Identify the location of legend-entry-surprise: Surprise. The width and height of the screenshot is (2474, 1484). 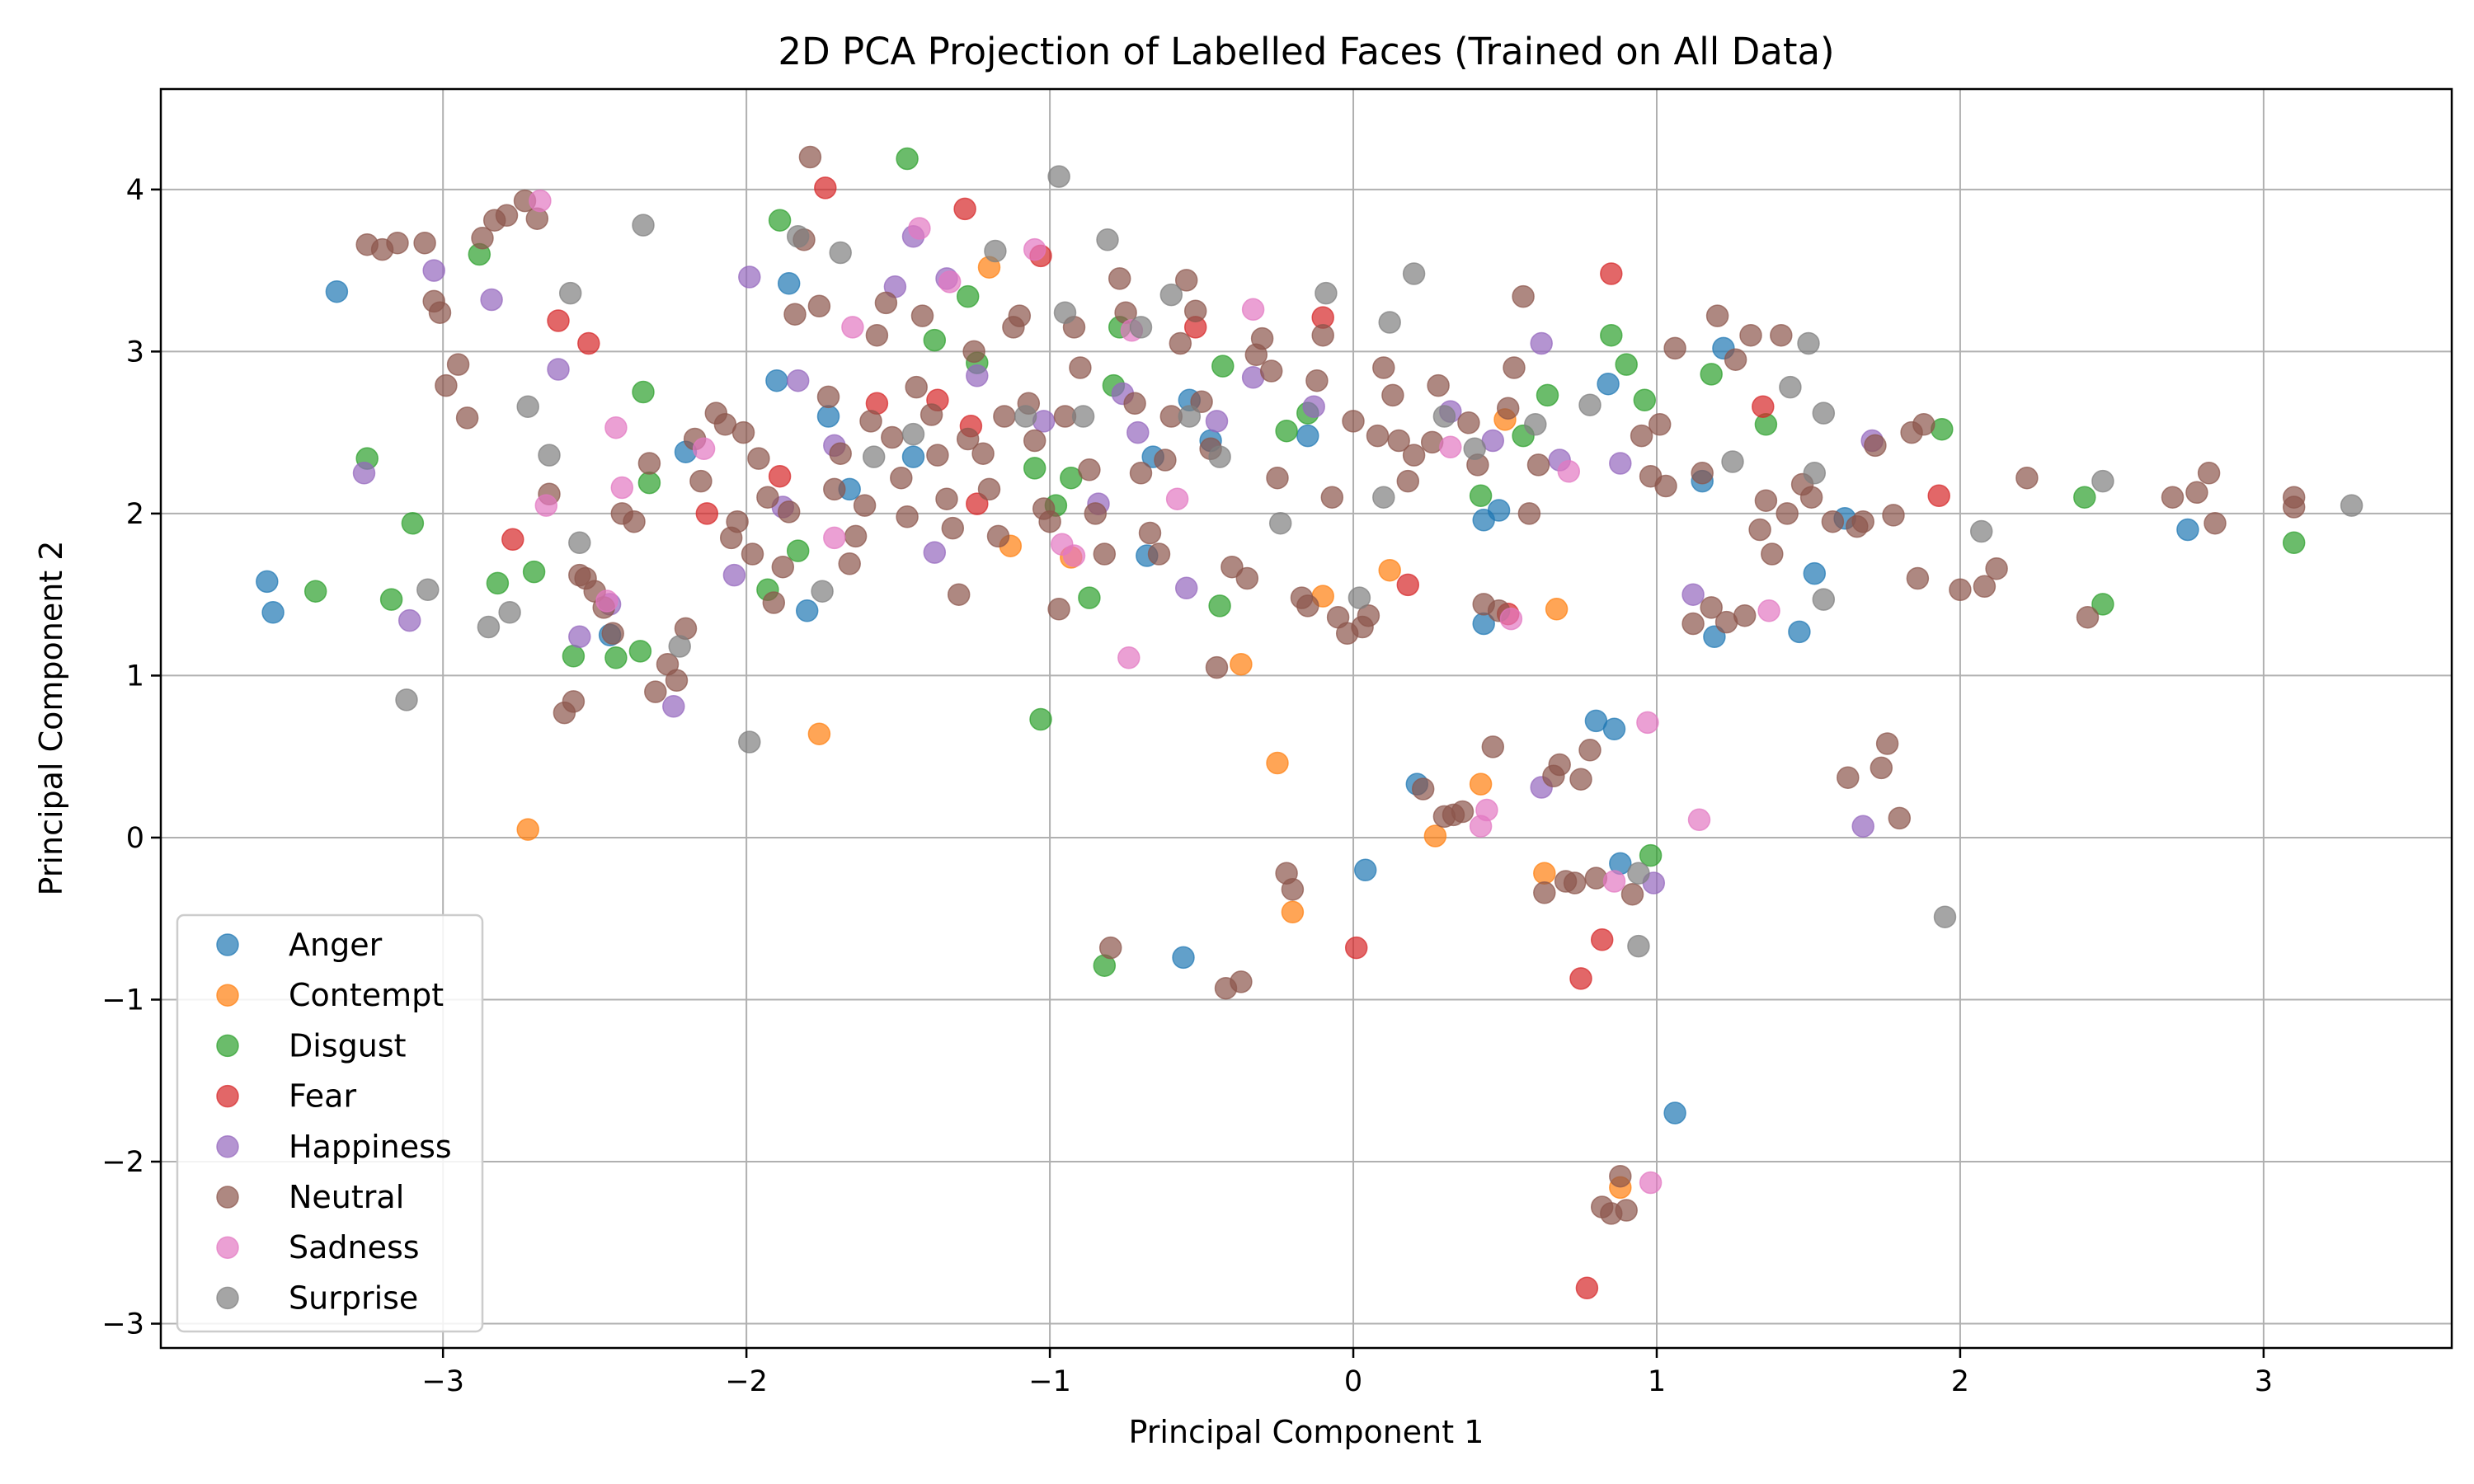
(317, 1298).